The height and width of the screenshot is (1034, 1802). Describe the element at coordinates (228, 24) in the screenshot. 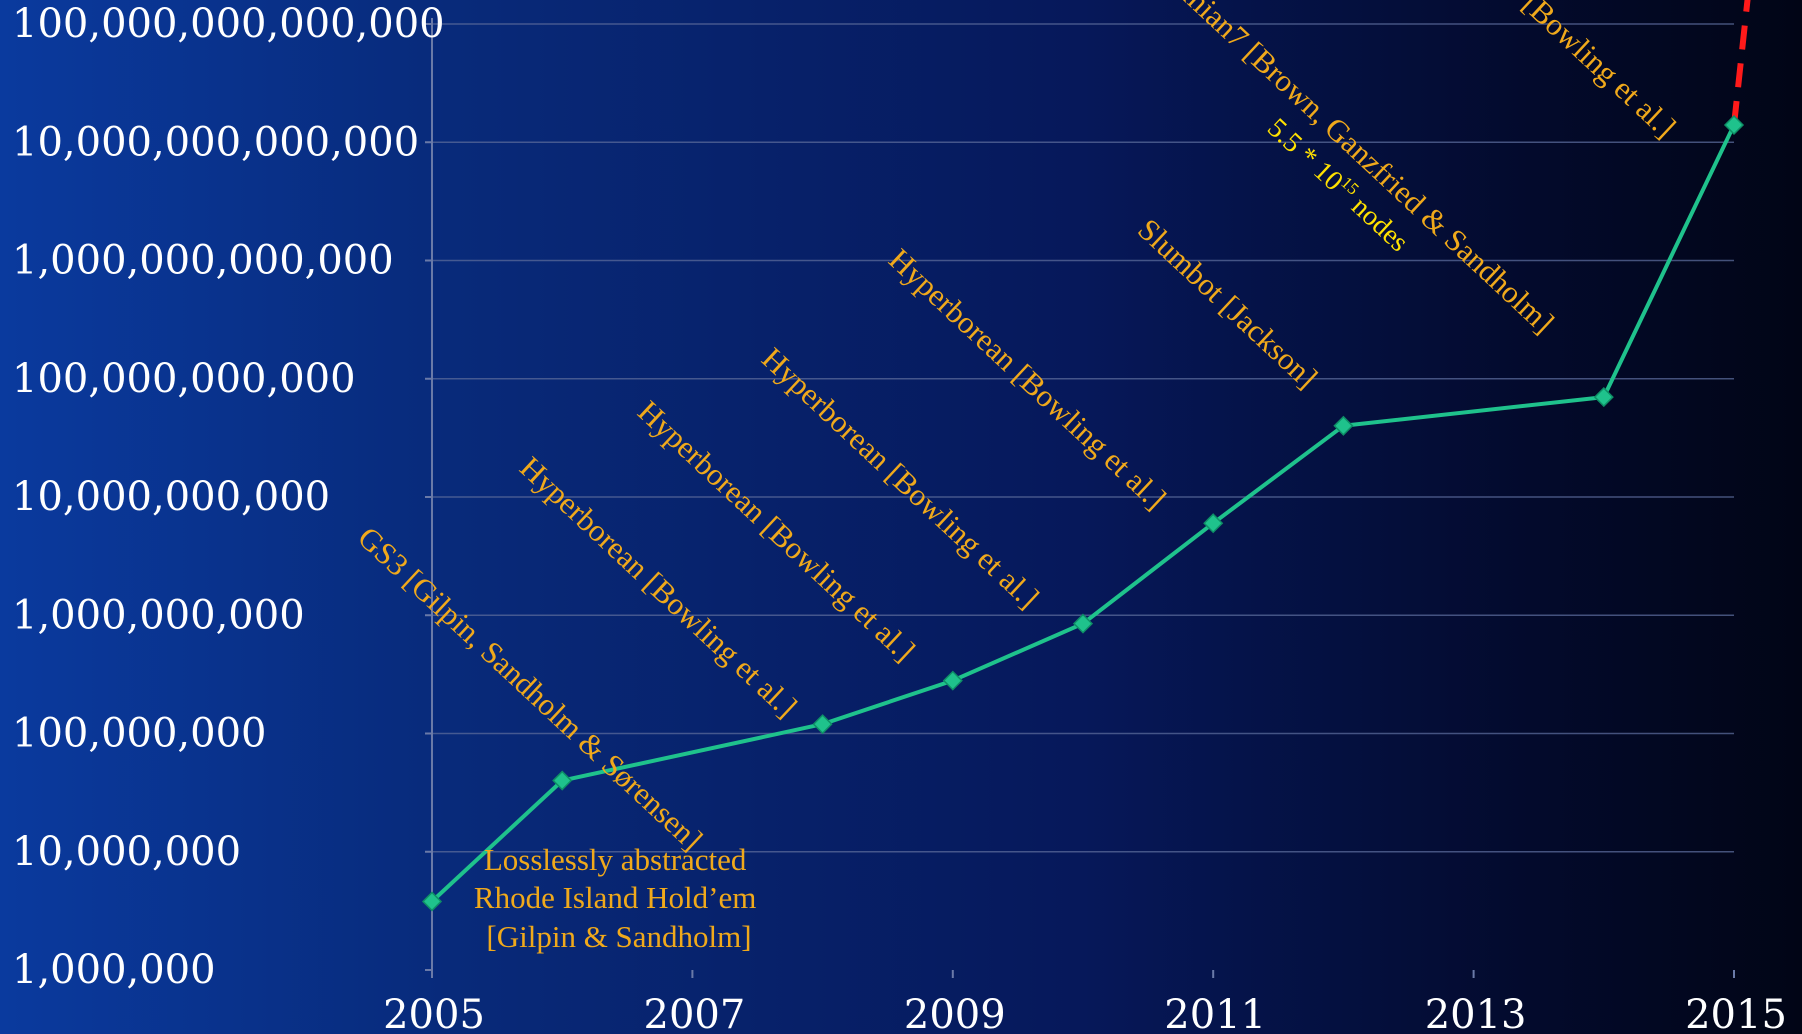

I see `y-tick-label: 100,000,000,000,000` at that location.